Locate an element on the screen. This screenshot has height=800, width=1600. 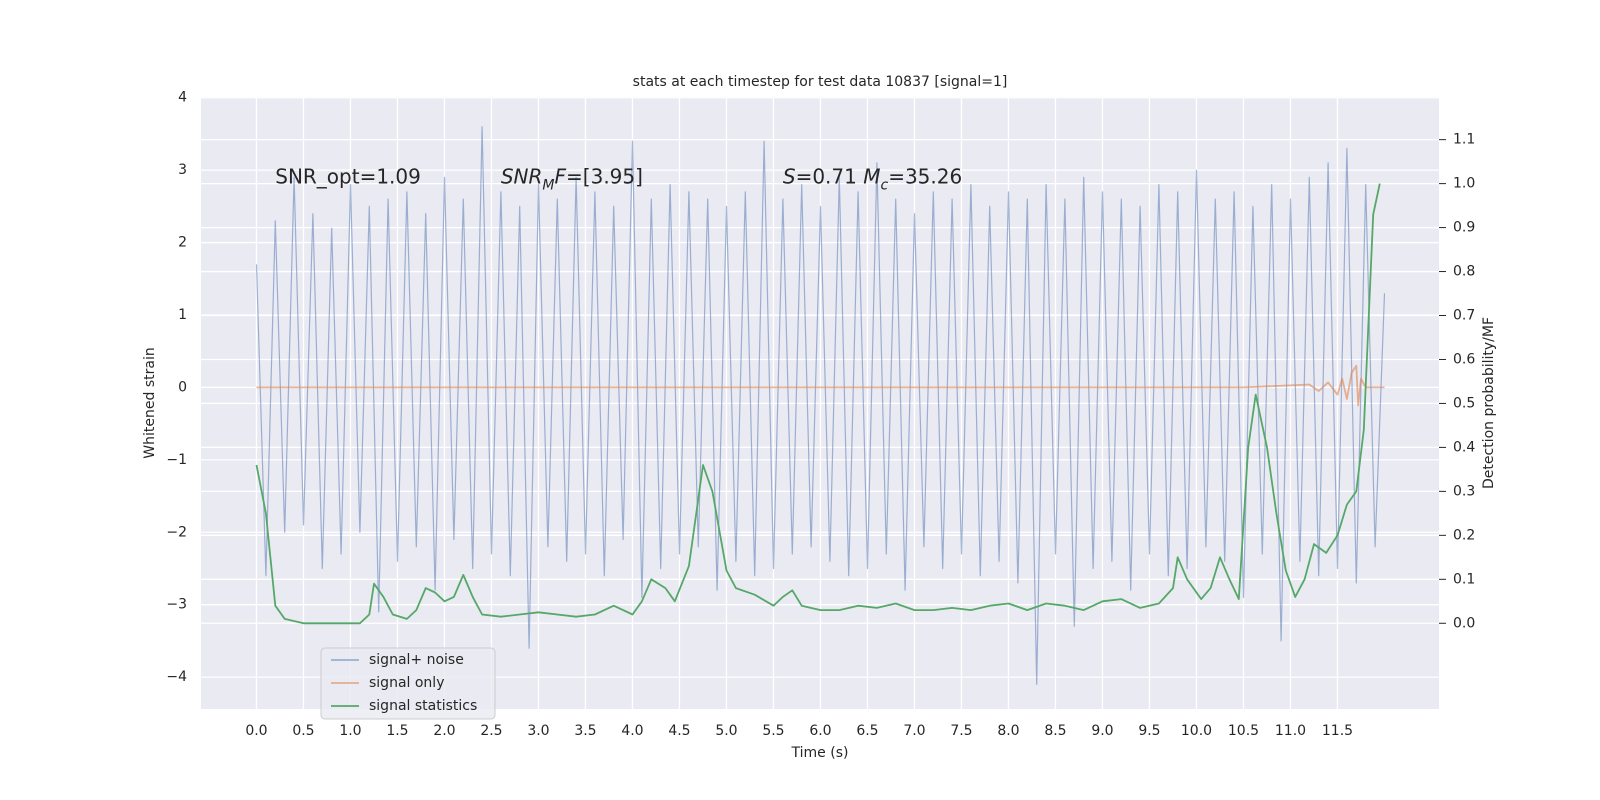
y-tick-label: −4 is located at coordinates (176, 677).